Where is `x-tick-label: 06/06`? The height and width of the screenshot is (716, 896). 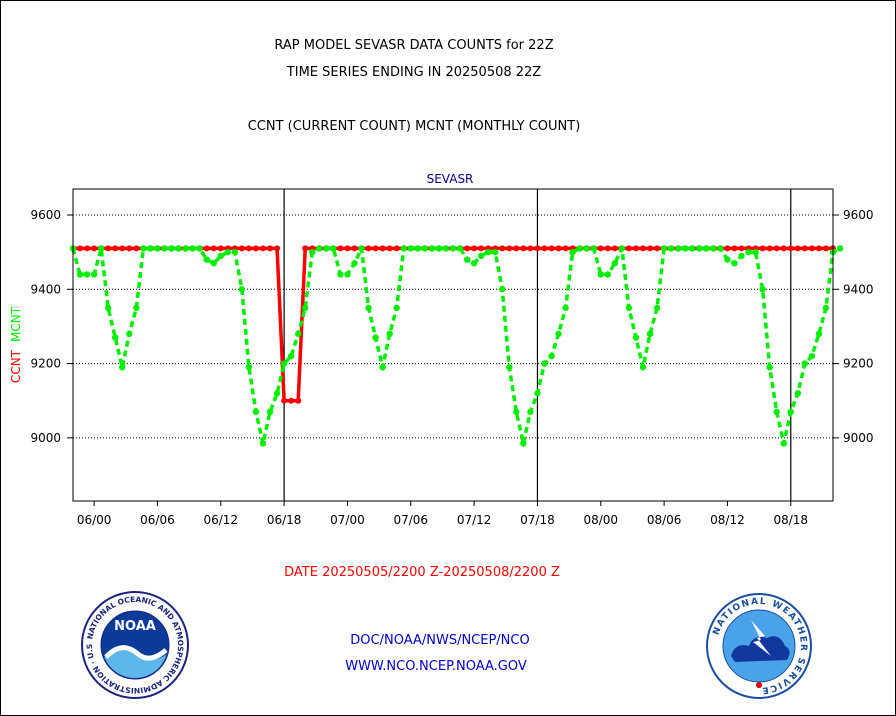 x-tick-label: 06/06 is located at coordinates (157, 520).